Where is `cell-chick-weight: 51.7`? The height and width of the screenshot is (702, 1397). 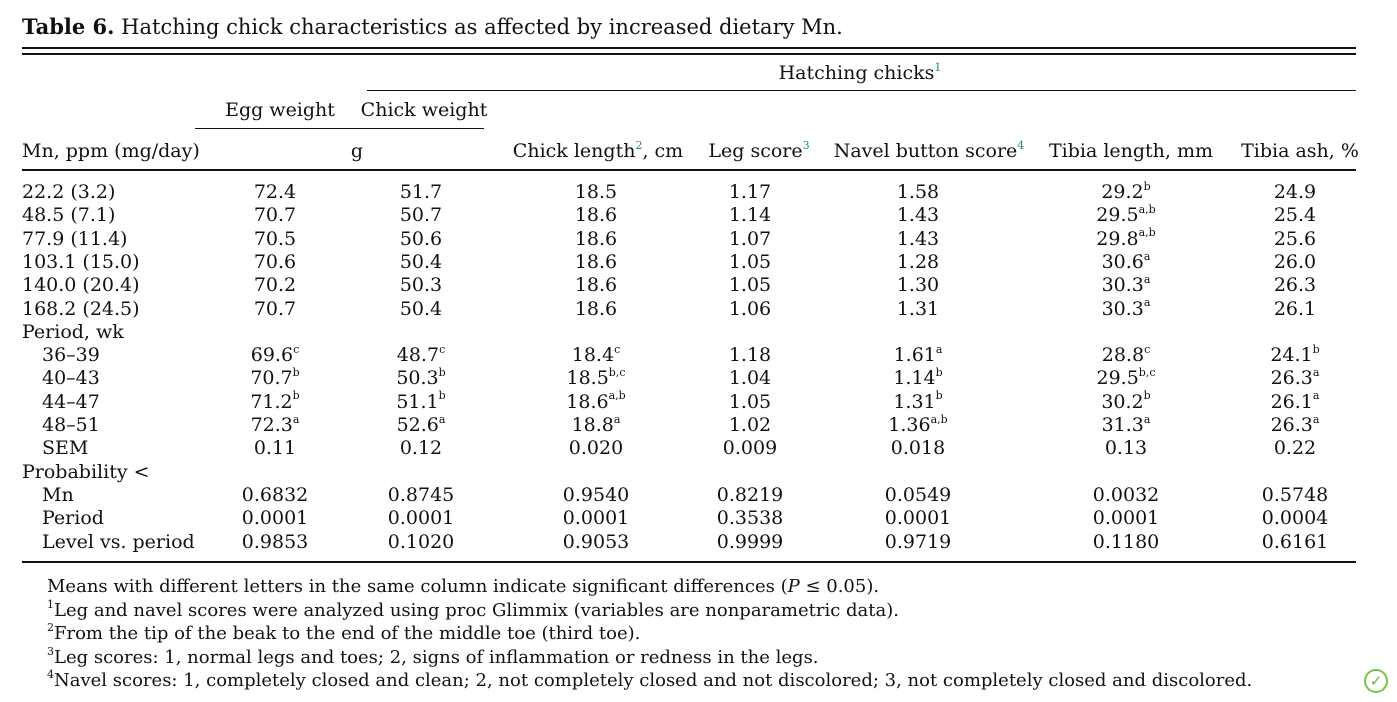
cell-chick-weight: 51.7 is located at coordinates (421, 192).